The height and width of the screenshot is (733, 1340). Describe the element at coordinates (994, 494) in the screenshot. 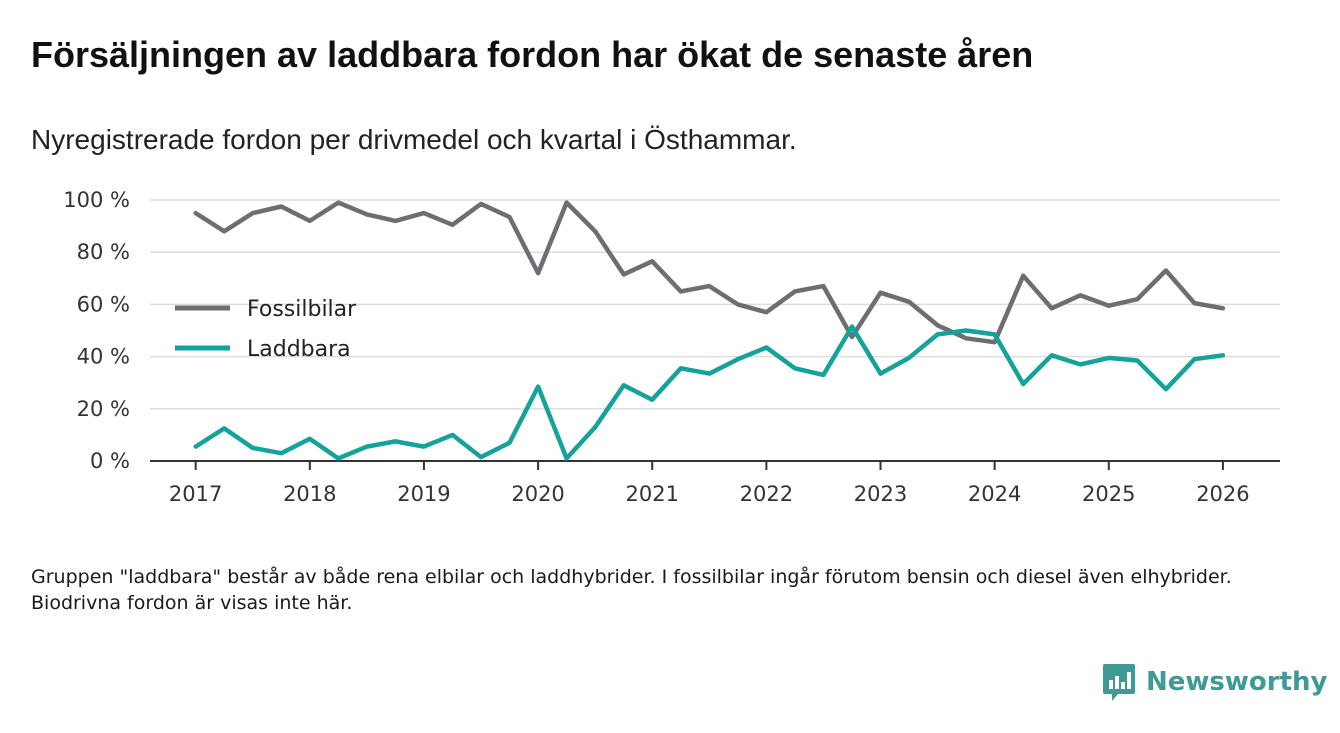

I see `x-tick-label: 2024` at that location.